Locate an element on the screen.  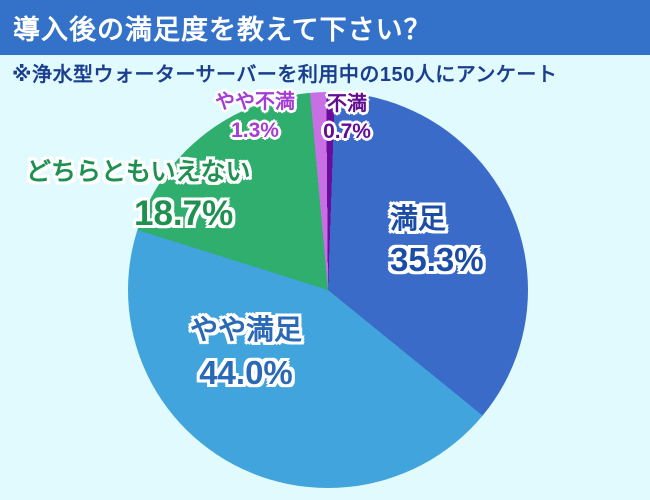
slice-label-manzoku: 満足 35.3% is located at coordinates (437, 241).